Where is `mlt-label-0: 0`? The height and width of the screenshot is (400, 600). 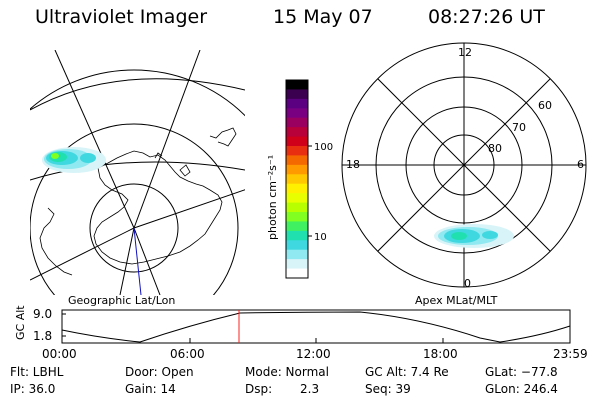
mlt-label-0: 0 is located at coordinates (467, 283).